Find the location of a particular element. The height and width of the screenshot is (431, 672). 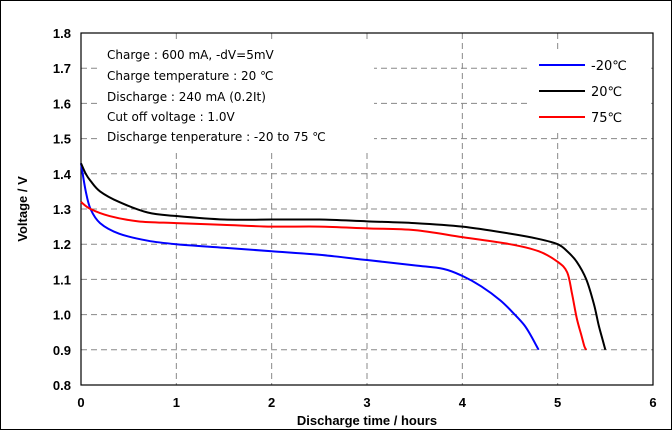

y-tick-labels: 0.8 0.9 1.0 1.1 1.2 1.3 1.4 1.5 1.6 1.7 1.8 is located at coordinates (62, 209).